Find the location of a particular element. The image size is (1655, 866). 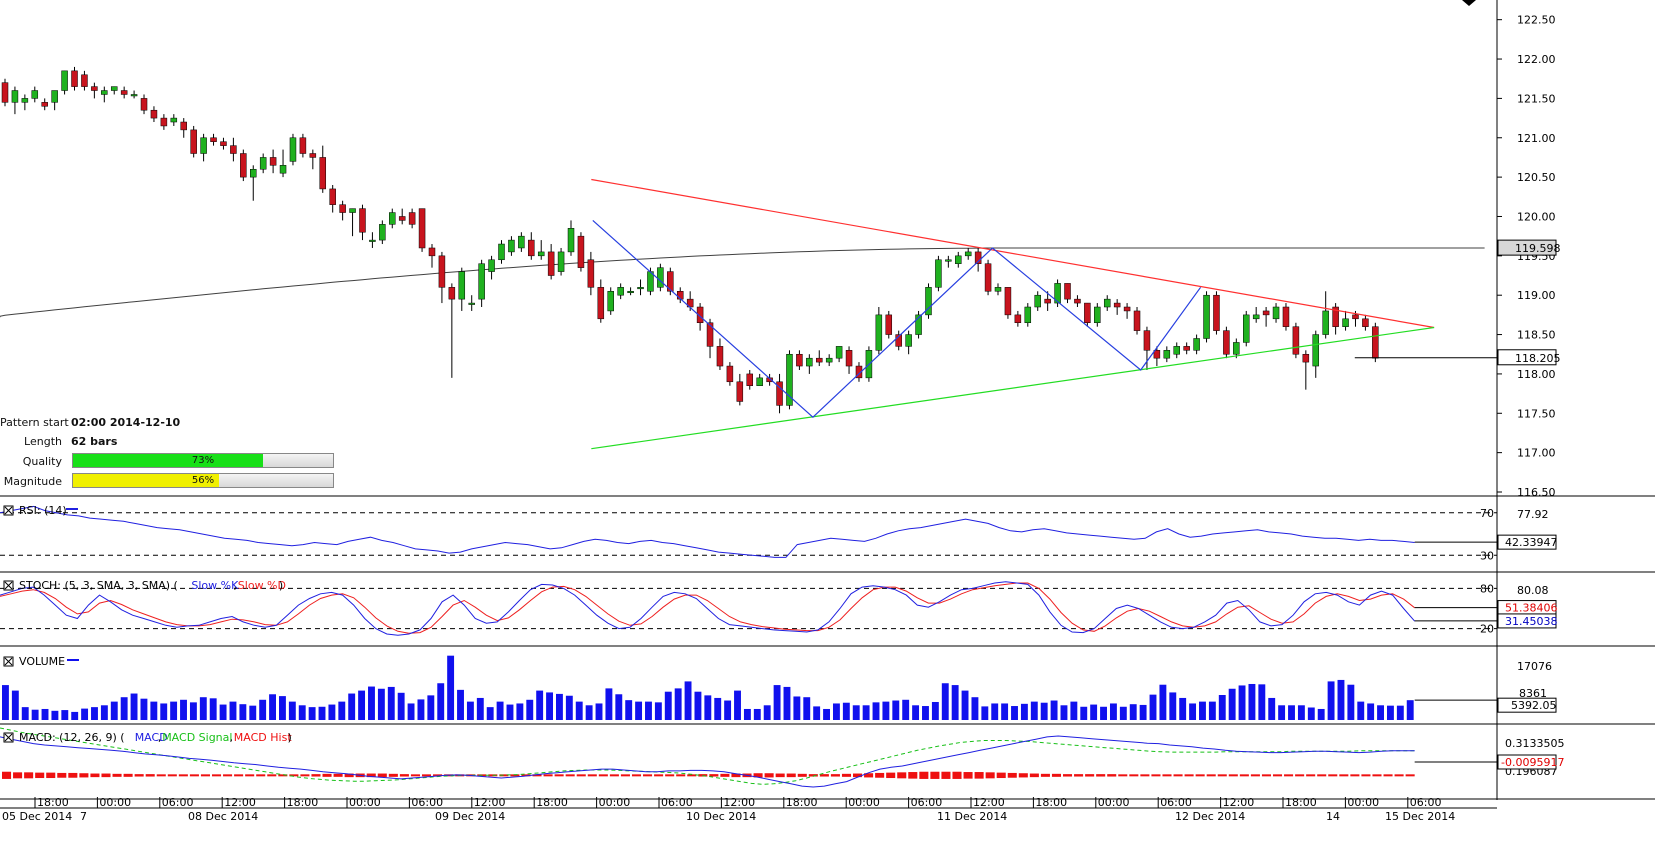

resistance-trendline is located at coordinates (1013, 253).